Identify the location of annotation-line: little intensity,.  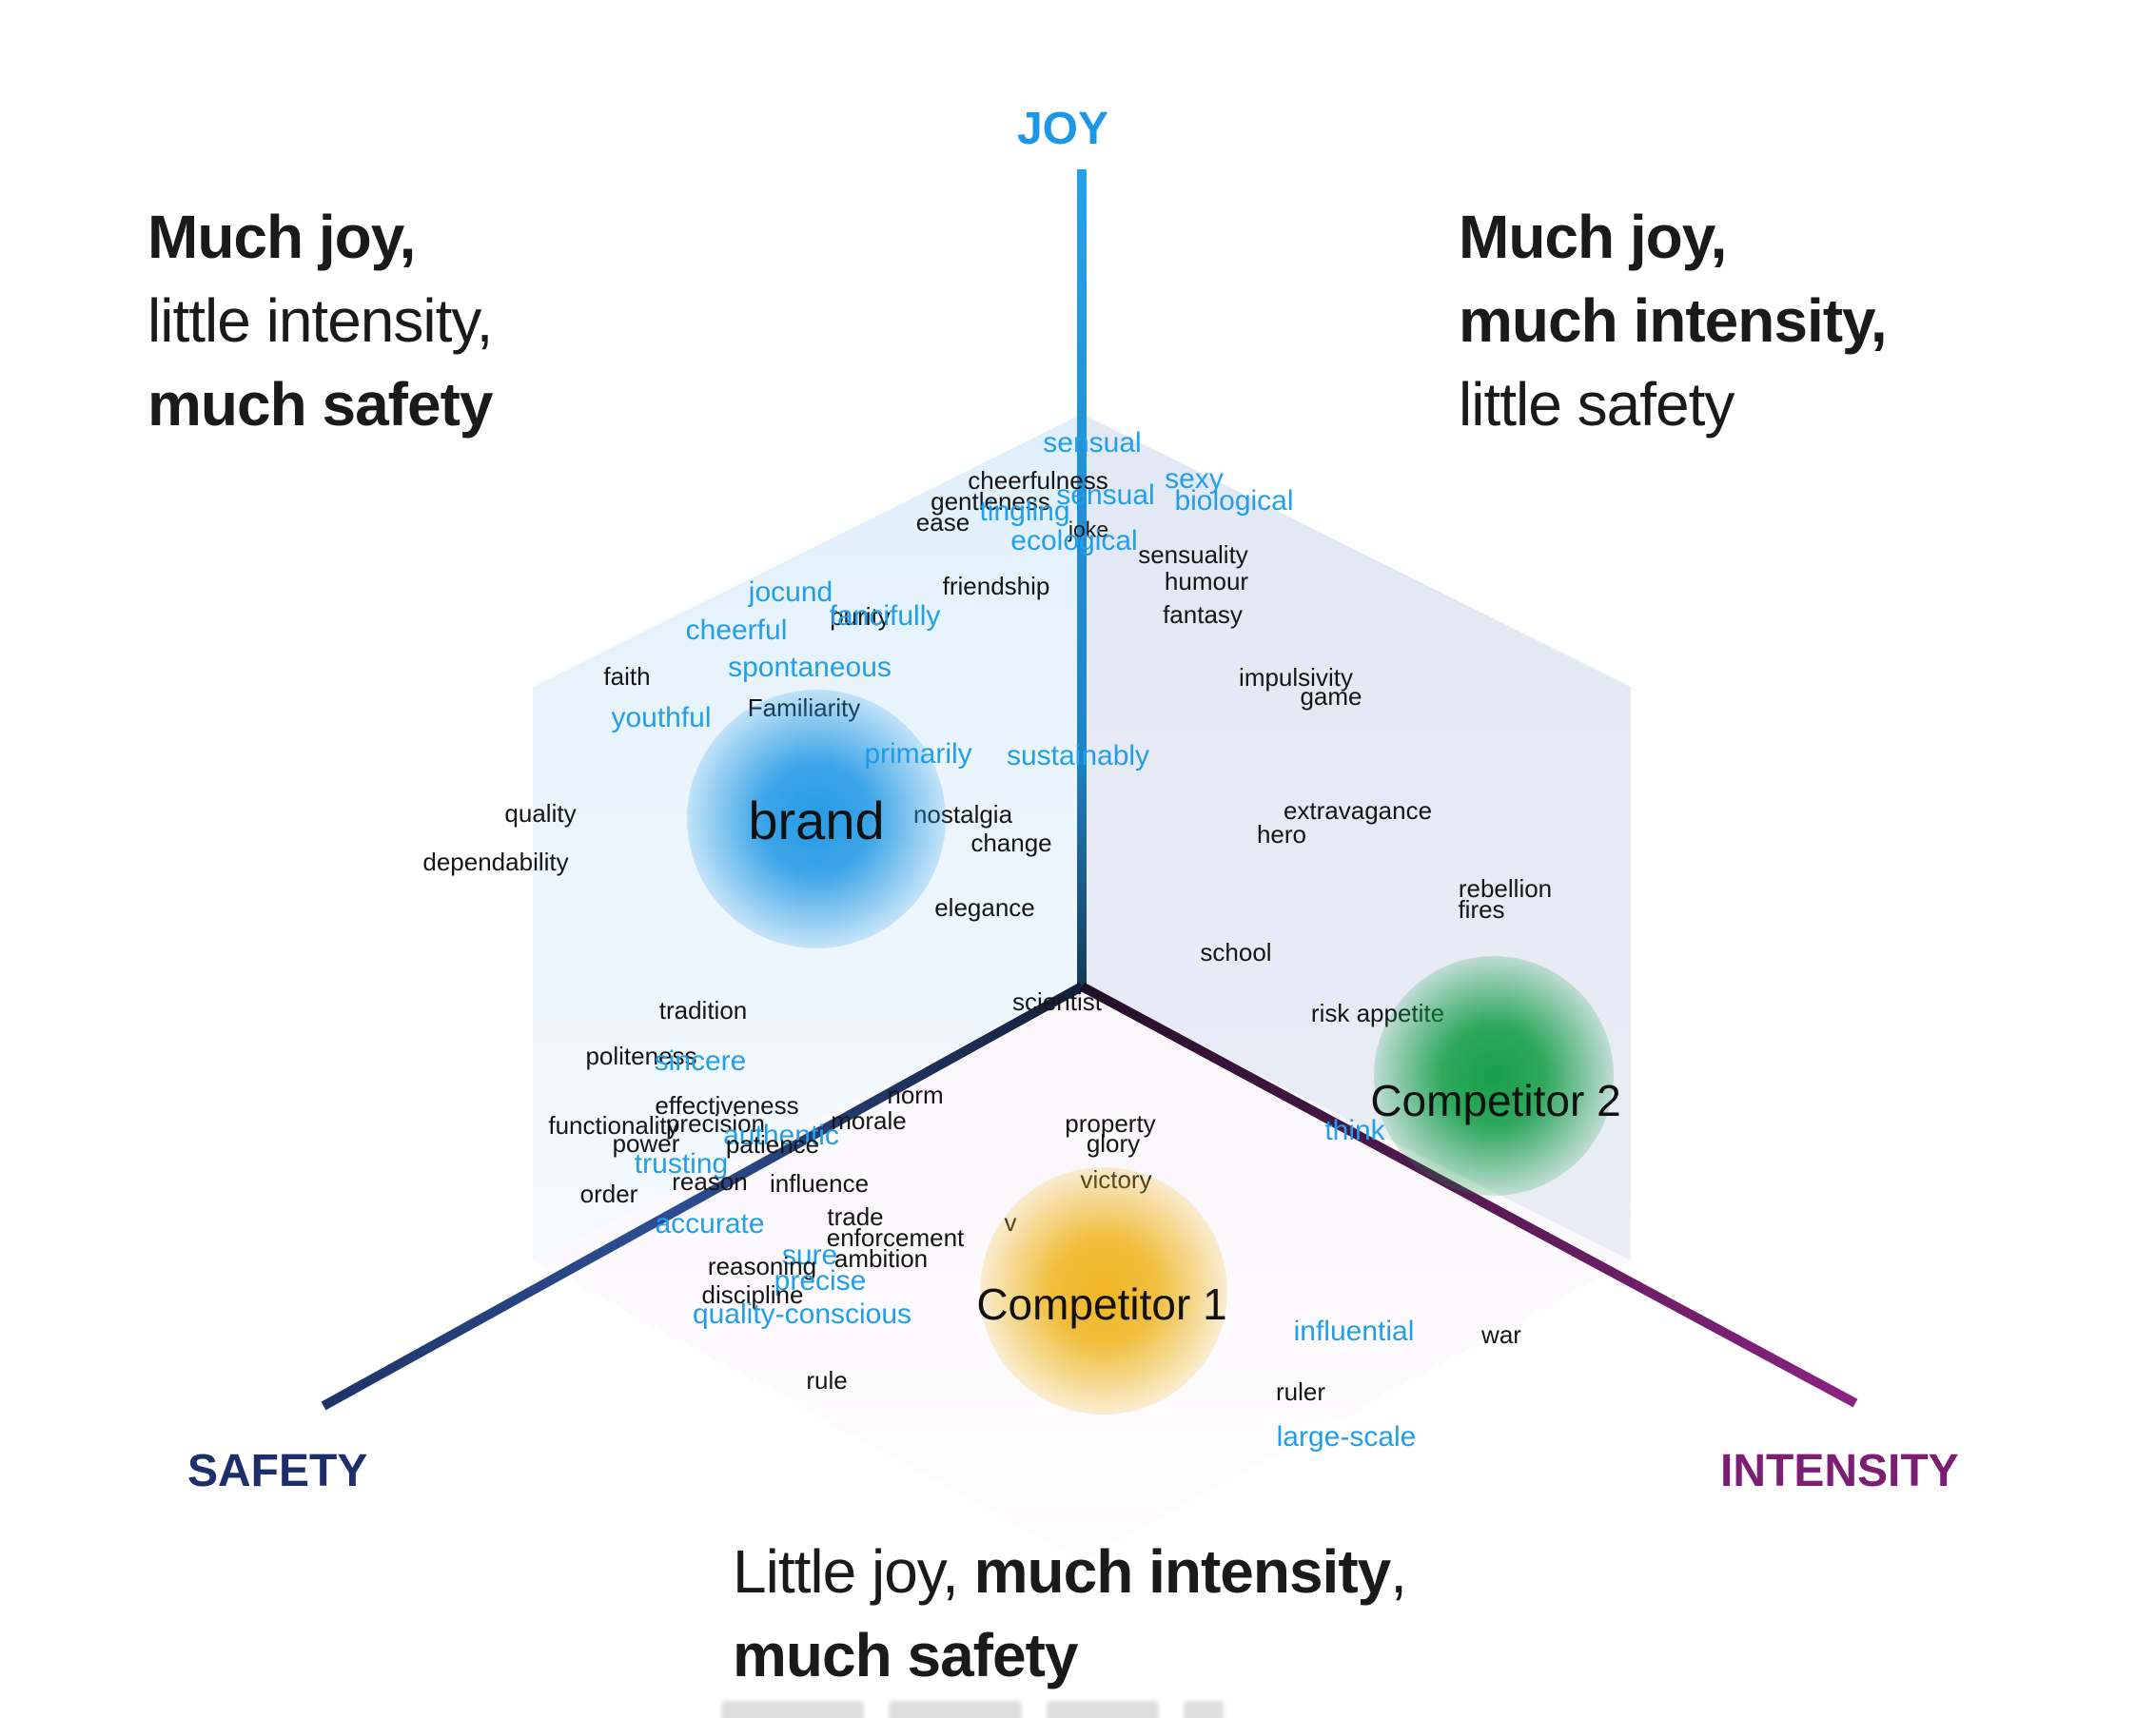
(320, 320).